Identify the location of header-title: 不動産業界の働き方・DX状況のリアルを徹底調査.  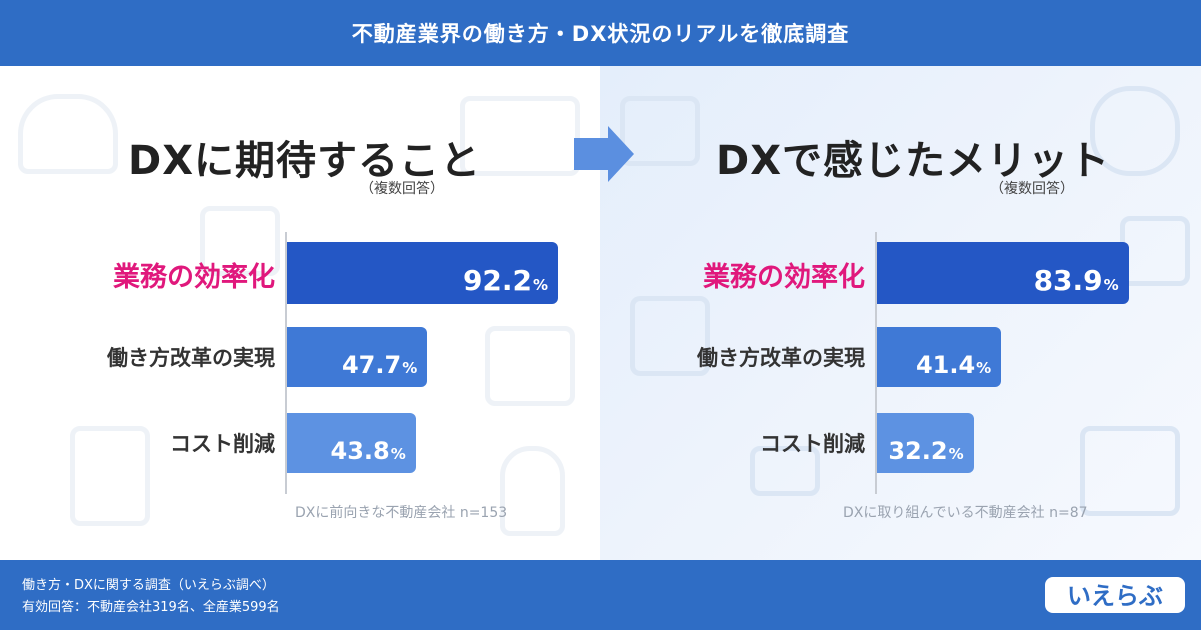
(600, 34).